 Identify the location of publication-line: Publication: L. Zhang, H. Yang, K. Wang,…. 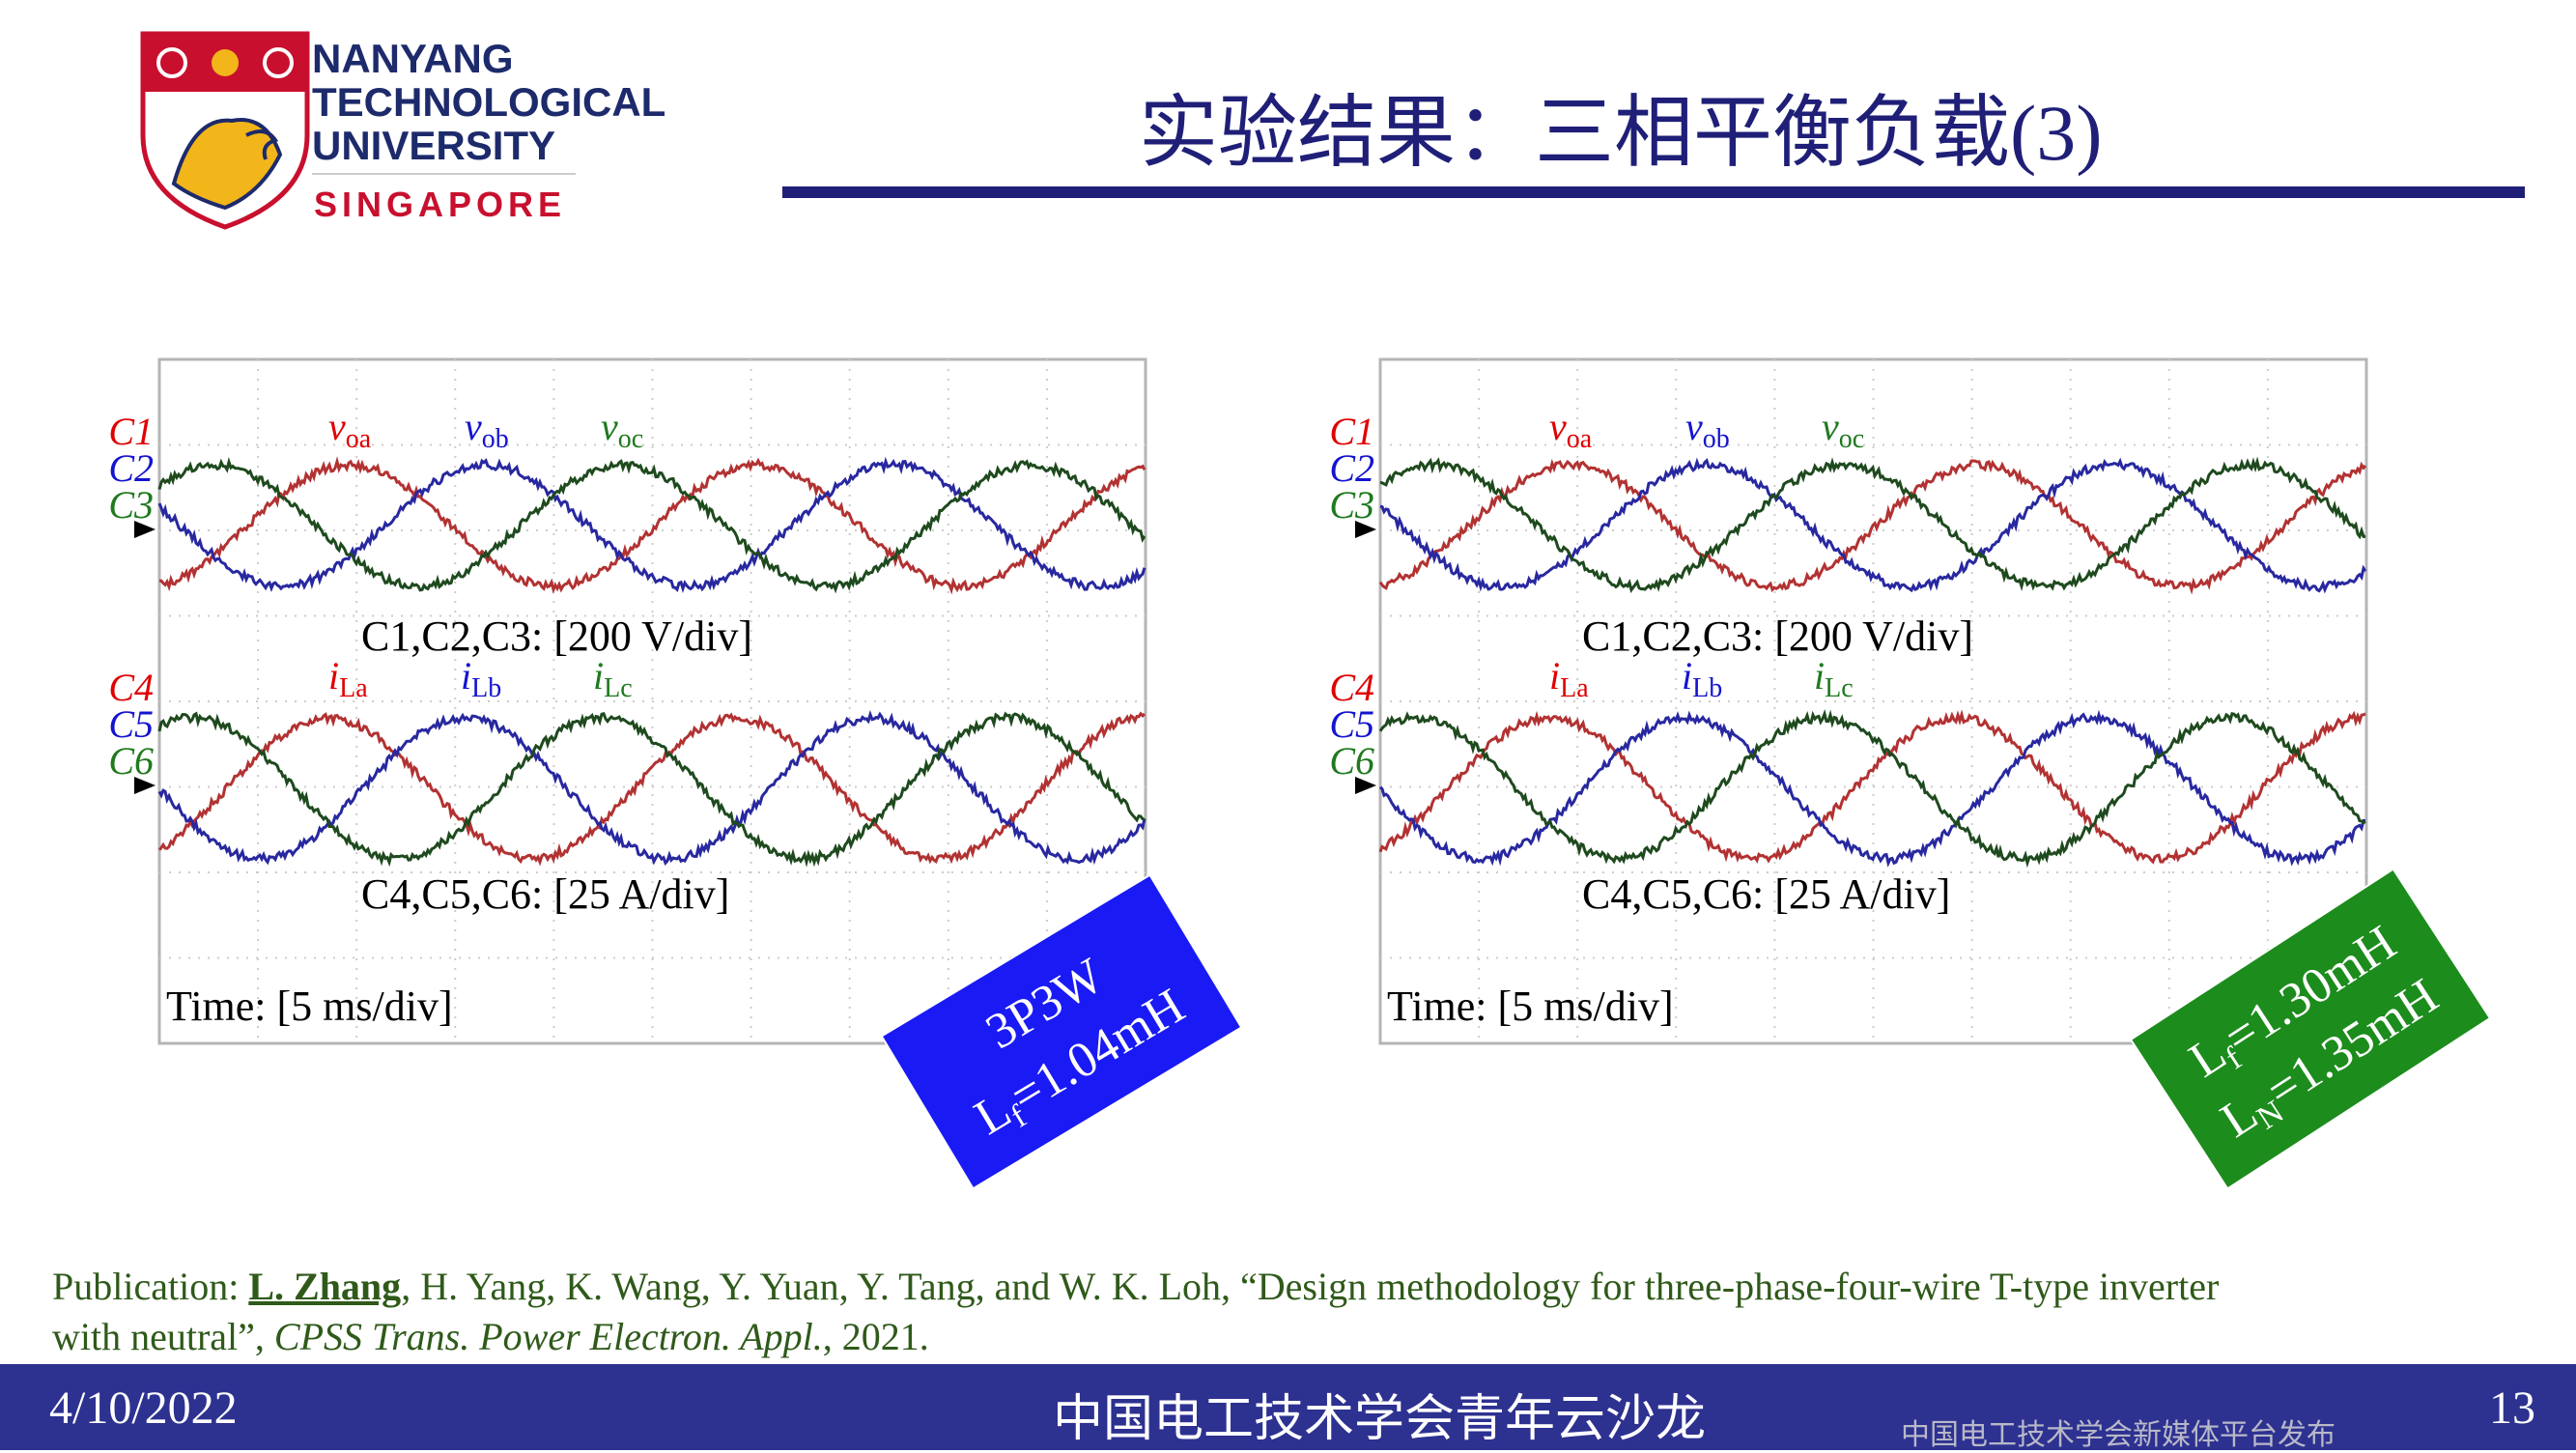
(1135, 1286).